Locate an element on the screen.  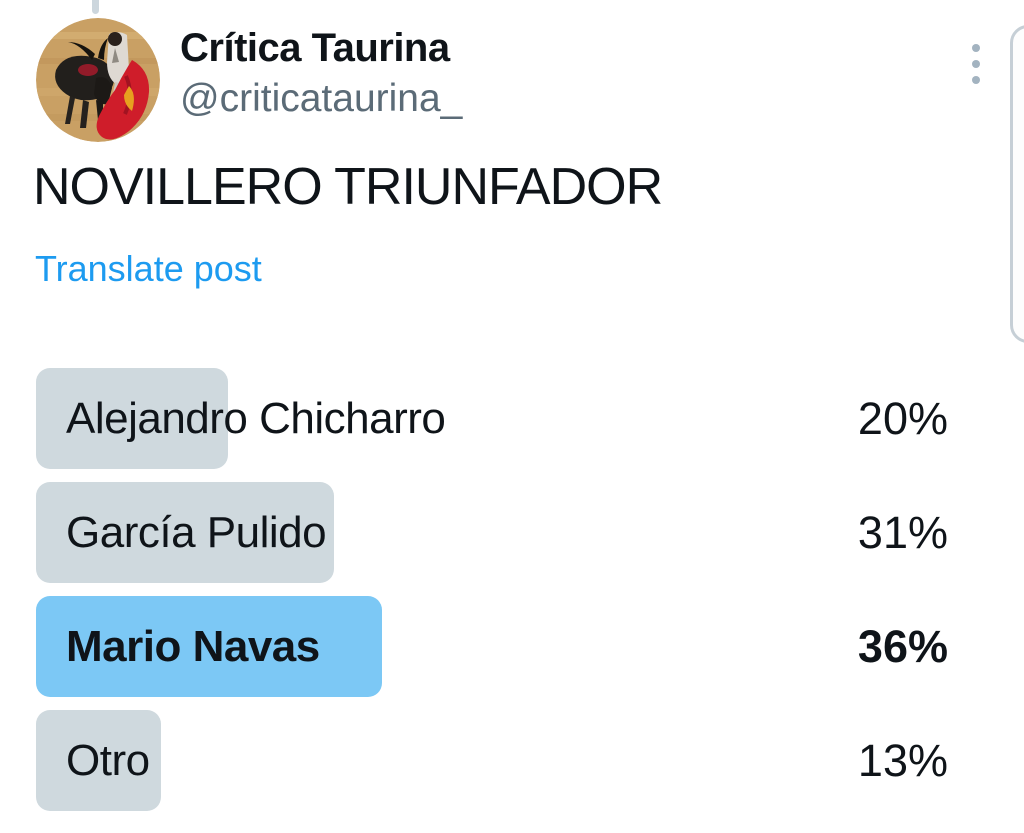
avatar is located at coordinates (98, 80).